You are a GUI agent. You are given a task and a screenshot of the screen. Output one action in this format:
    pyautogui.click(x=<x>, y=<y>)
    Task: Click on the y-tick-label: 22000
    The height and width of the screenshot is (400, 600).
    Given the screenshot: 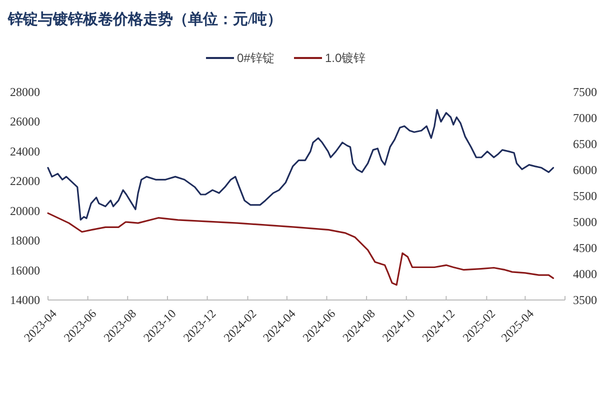 What is the action you would take?
    pyautogui.click(x=25, y=181)
    